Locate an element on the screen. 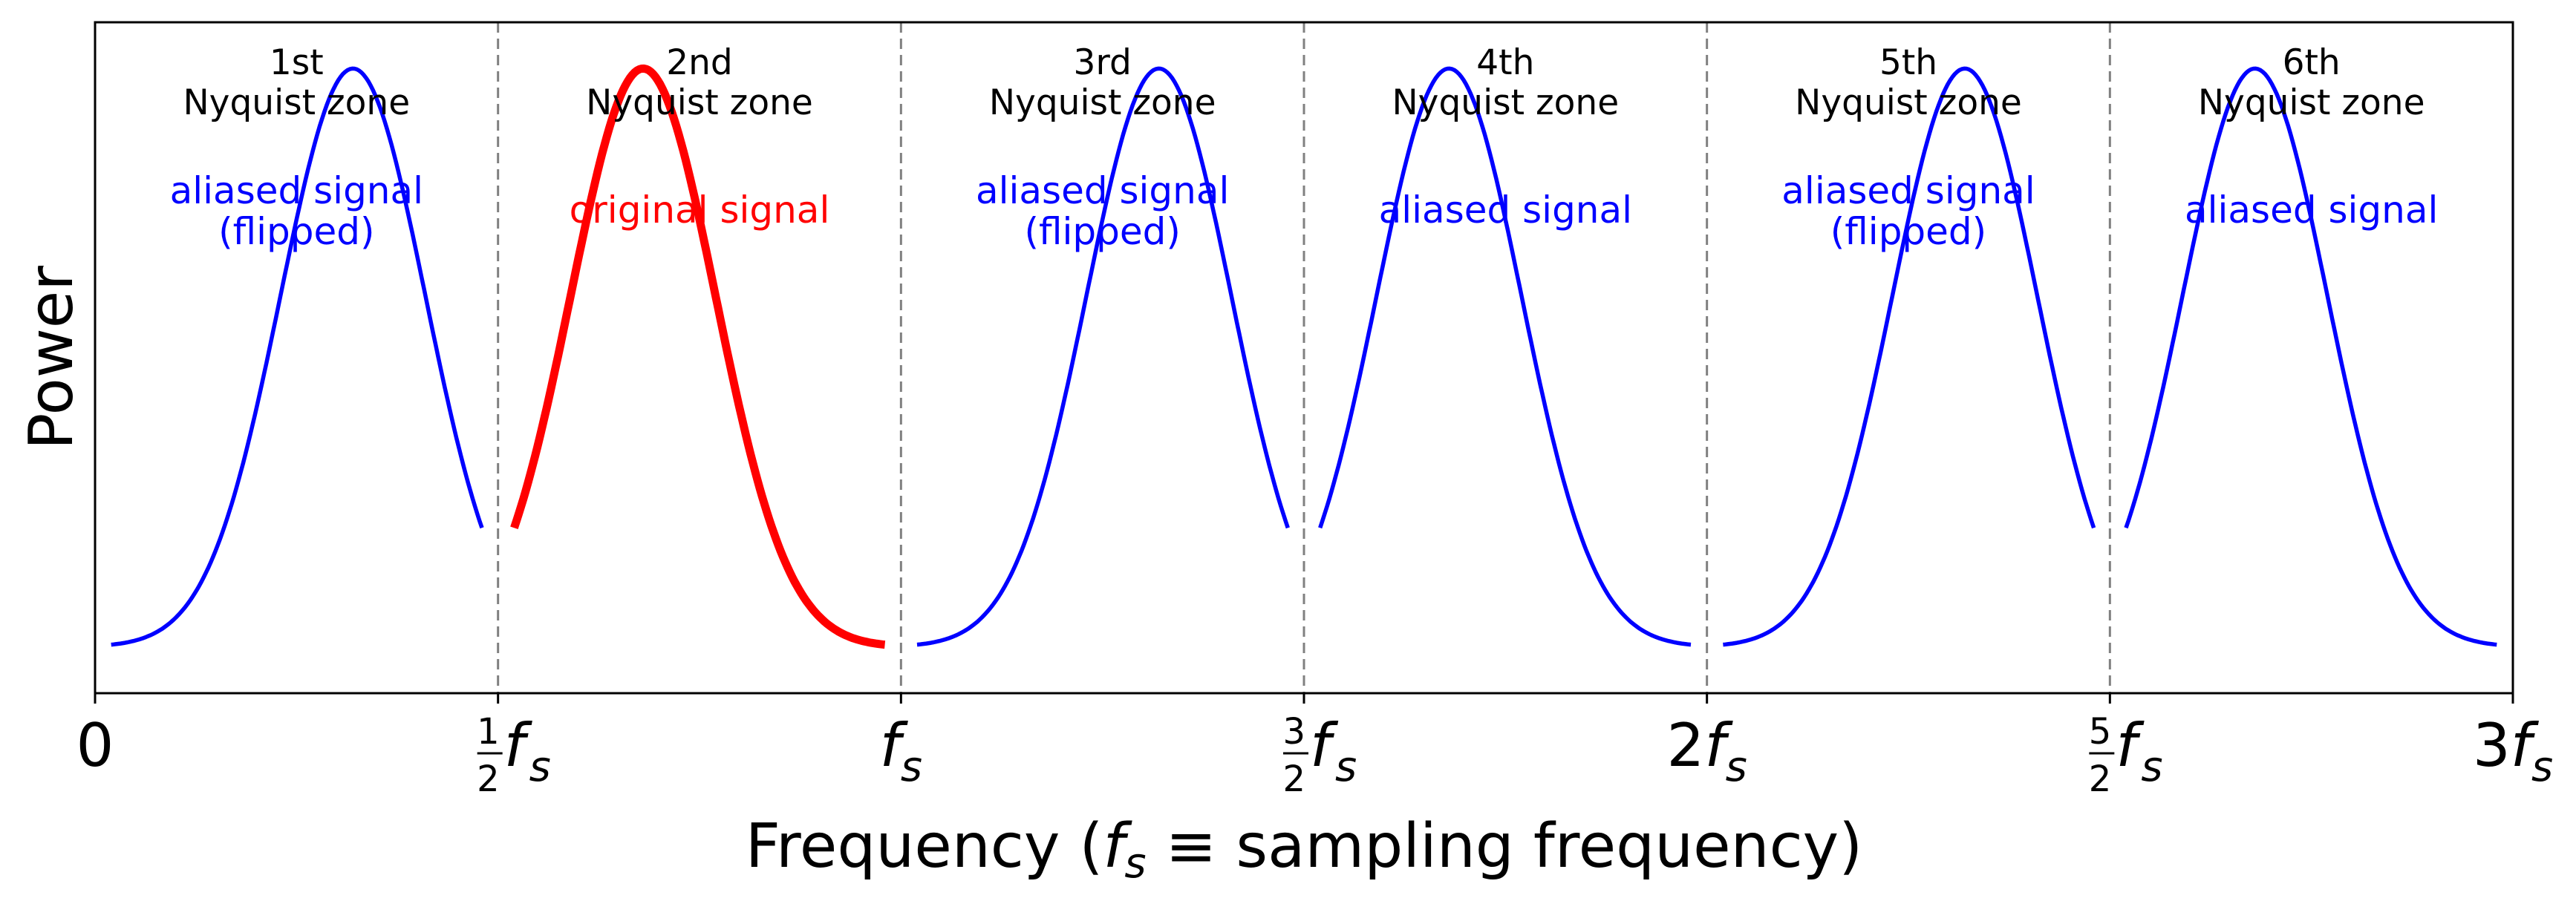  x-tick-label-6: 52 f s is located at coordinates (2126, 755).